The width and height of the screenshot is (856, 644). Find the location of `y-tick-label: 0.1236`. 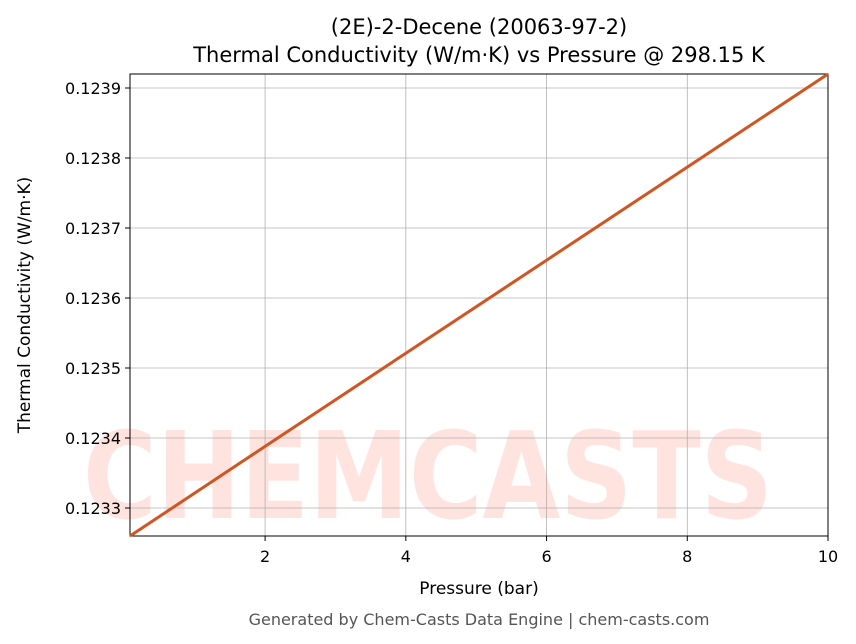

y-tick-label: 0.1236 is located at coordinates (93, 298).